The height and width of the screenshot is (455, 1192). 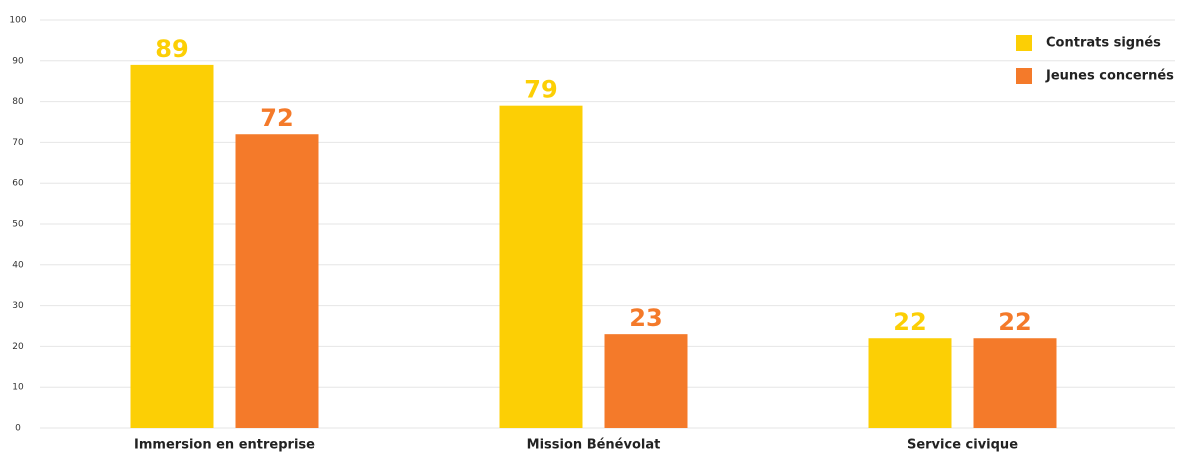 I want to click on y-tick-label: 40, so click(x=18, y=265).